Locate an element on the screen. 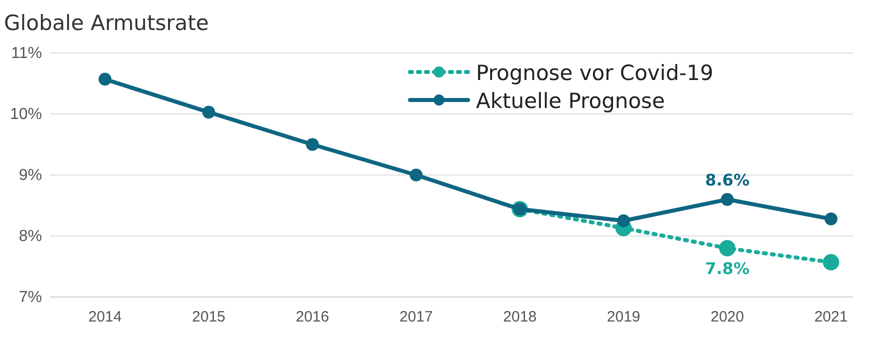  x-tick-label: 2016 is located at coordinates (313, 317).